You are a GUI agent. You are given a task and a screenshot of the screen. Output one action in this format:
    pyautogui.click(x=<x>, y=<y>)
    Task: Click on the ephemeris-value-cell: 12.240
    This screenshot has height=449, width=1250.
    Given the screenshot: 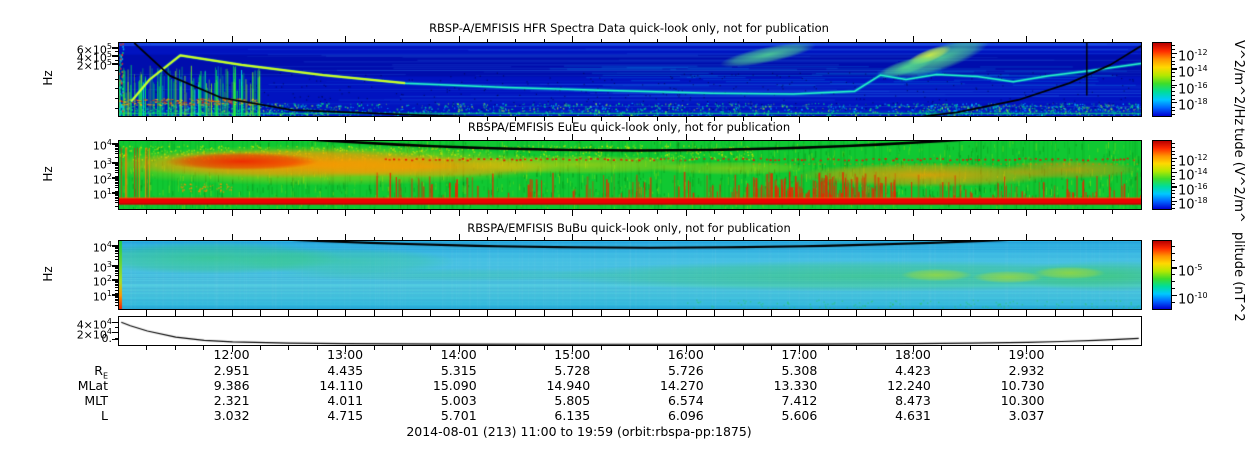 What is the action you would take?
    pyautogui.click(x=909, y=385)
    